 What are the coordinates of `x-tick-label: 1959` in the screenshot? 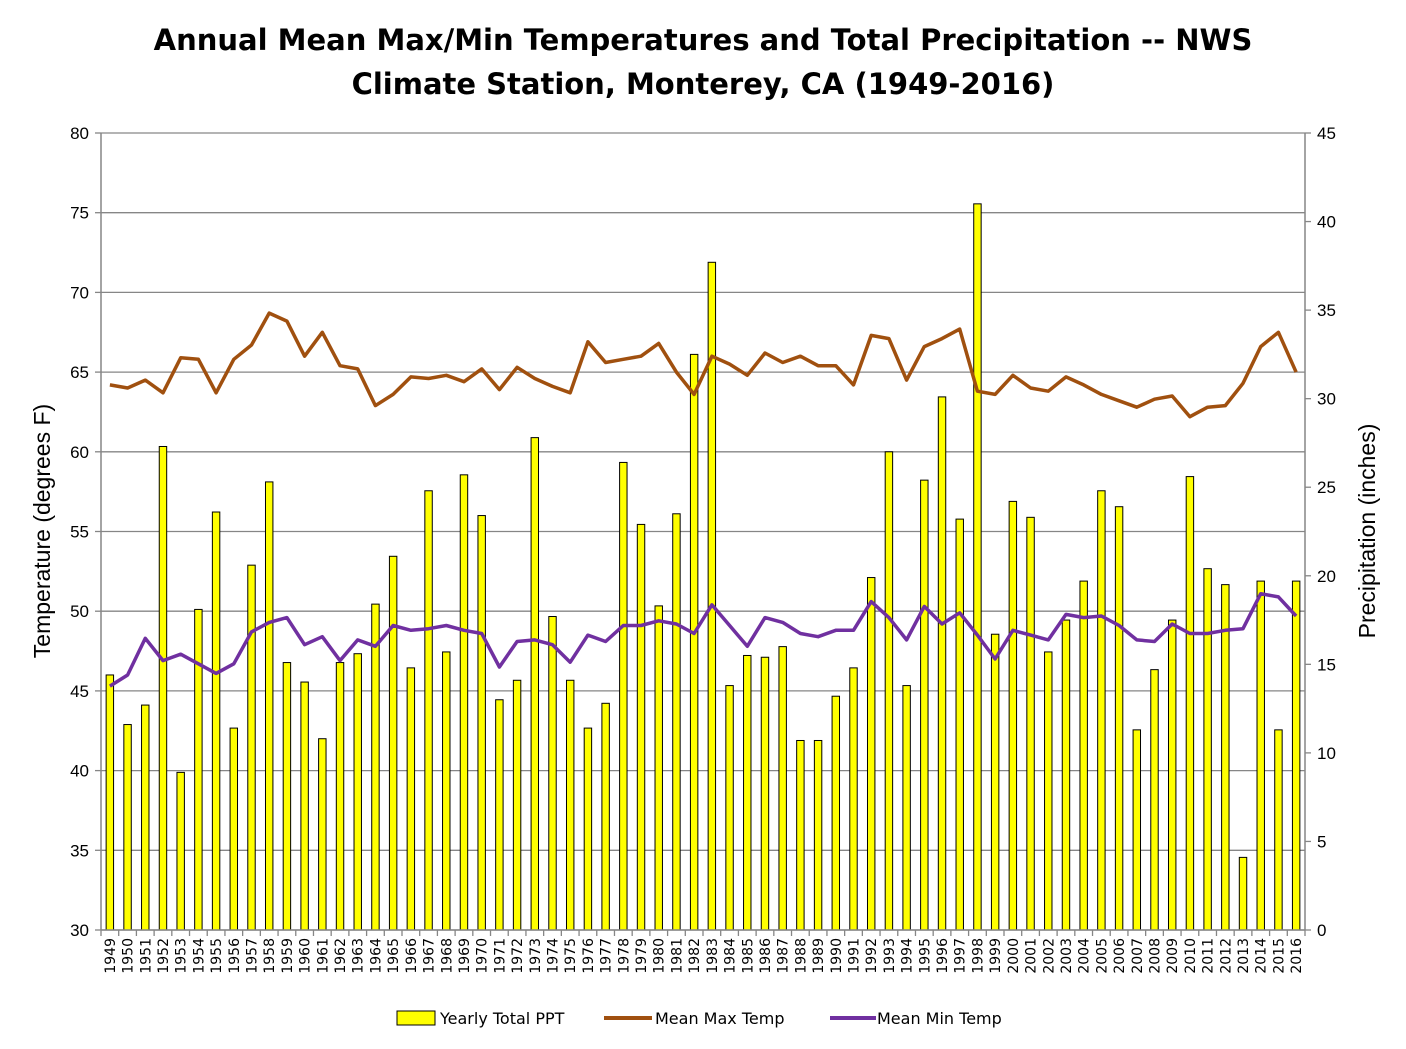 It's located at (288, 956).